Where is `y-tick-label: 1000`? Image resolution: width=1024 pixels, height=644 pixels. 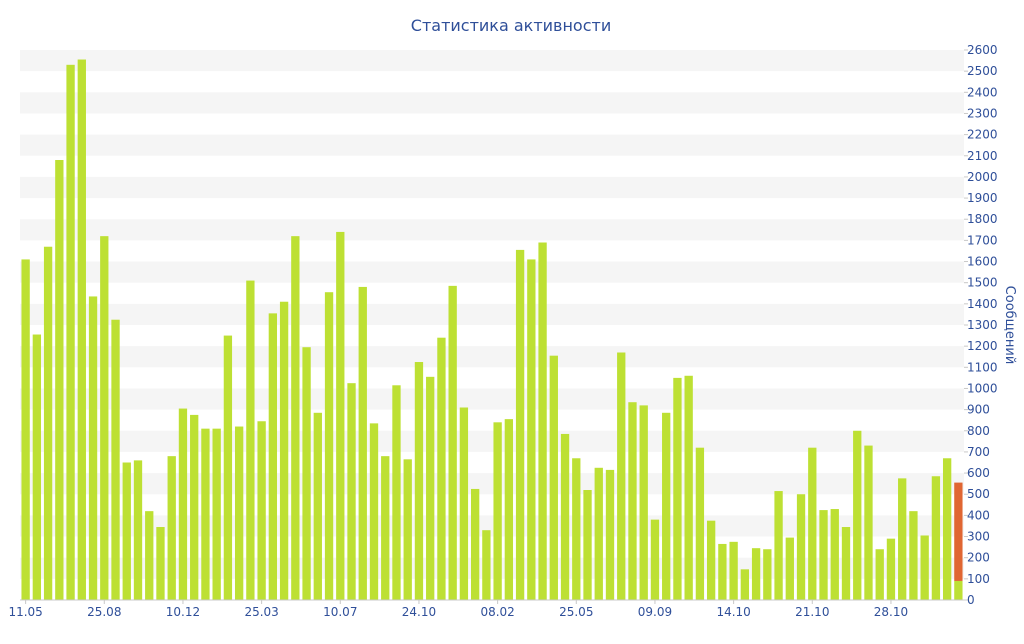 y-tick-label: 1000 is located at coordinates (982, 388).